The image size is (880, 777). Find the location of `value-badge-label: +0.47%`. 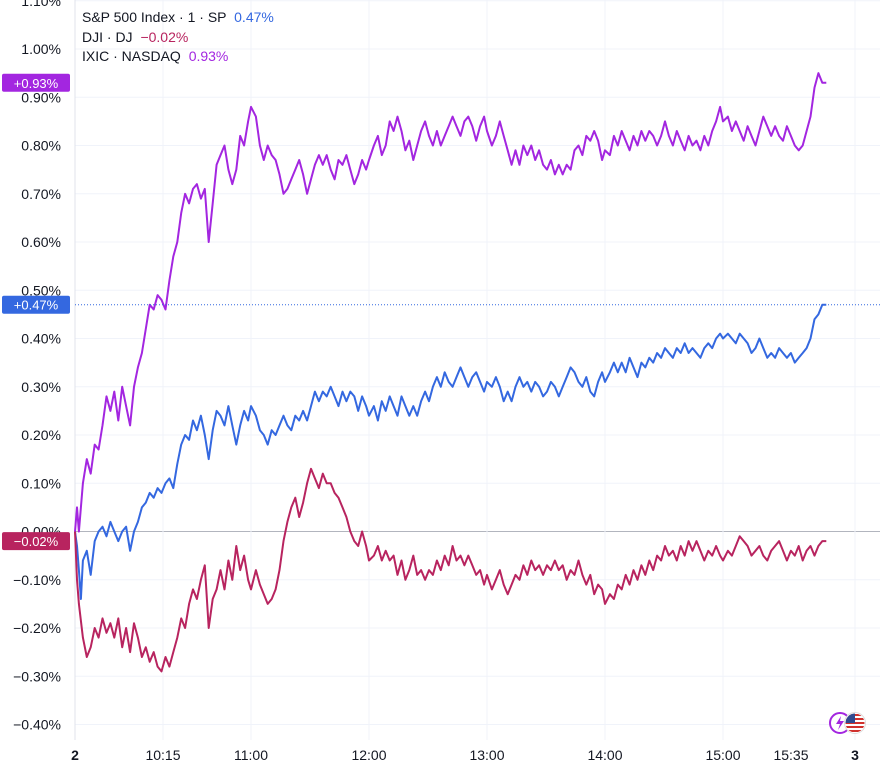

value-badge-label: +0.47% is located at coordinates (36, 305).